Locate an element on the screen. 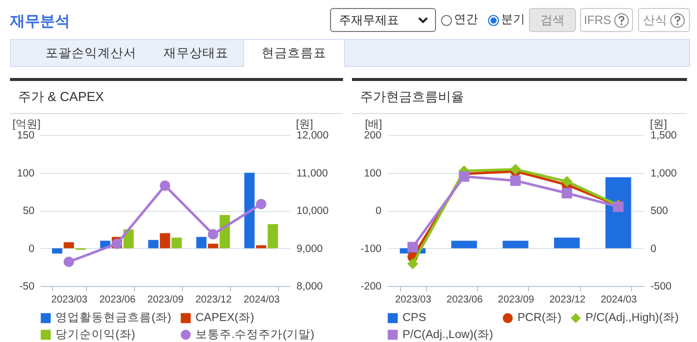 The width and height of the screenshot is (697, 342). legend-label: P/C(Adj.,High)(좌) is located at coordinates (632, 318).